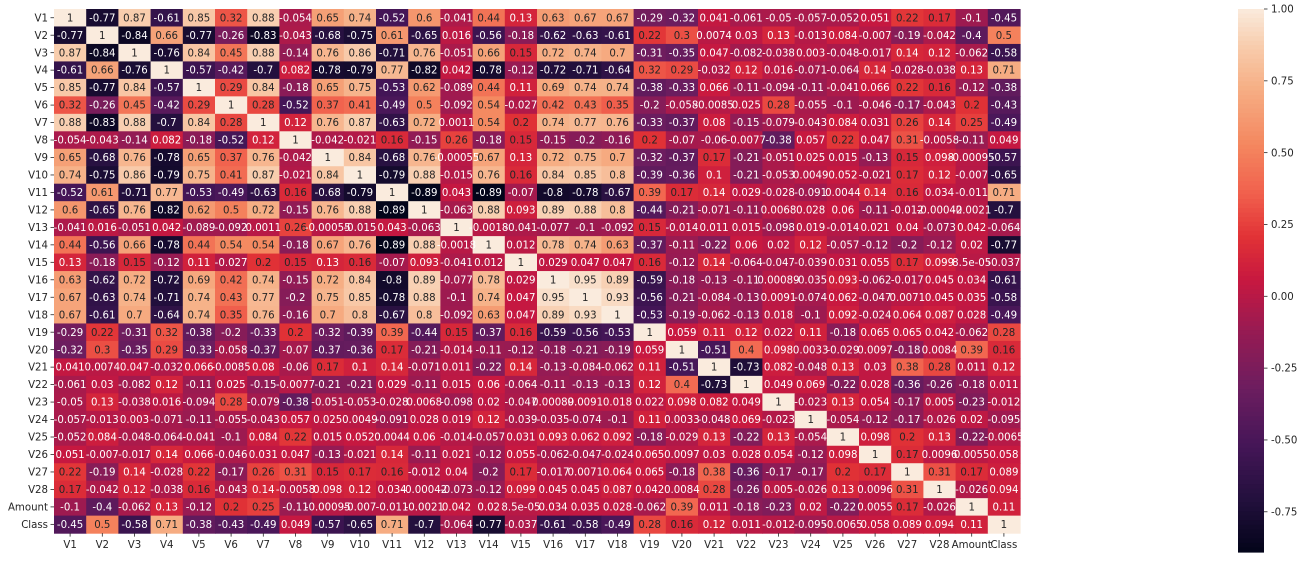 The height and width of the screenshot is (578, 1311). What do you see at coordinates (488, 158) in the screenshot?
I see `cell-value: 0.67` at bounding box center [488, 158].